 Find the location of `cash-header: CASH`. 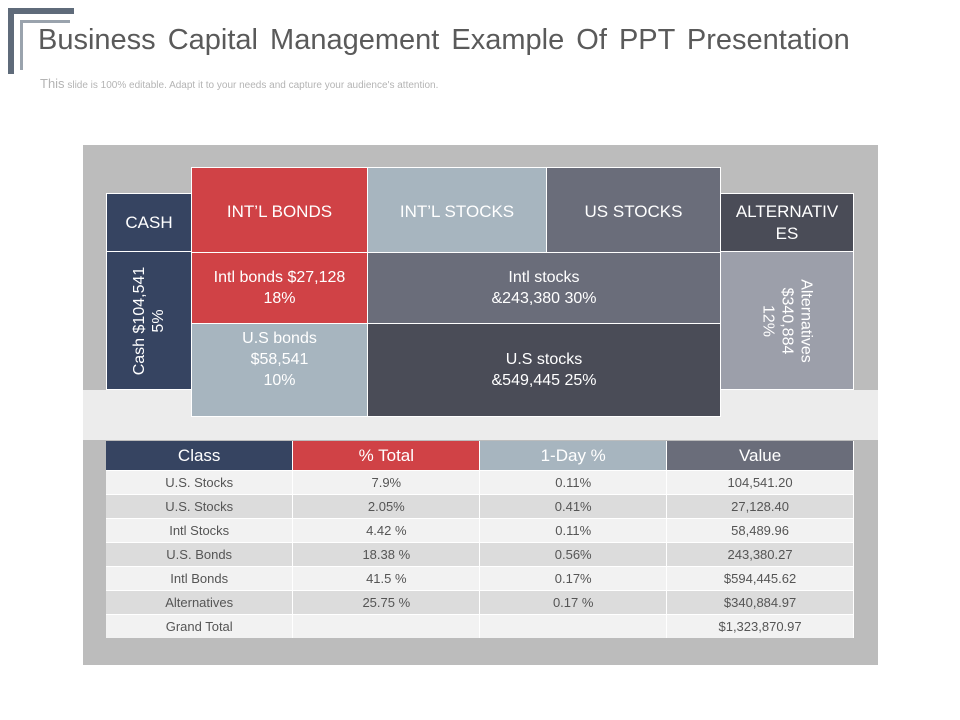

cash-header: CASH is located at coordinates (149, 222).